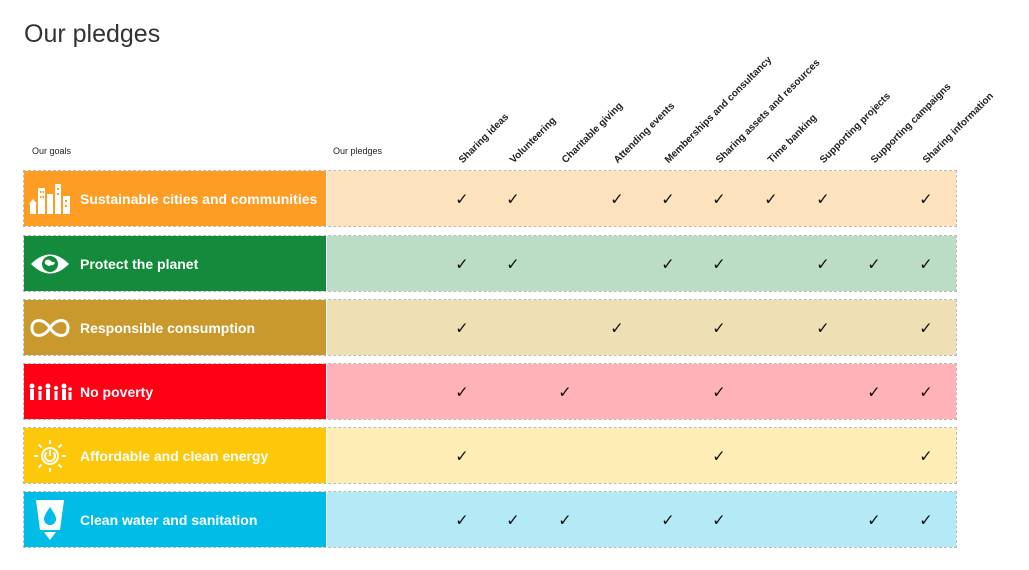 Image resolution: width=1029 pixels, height=570 pixels. I want to click on infinity-icon, so click(50, 327).